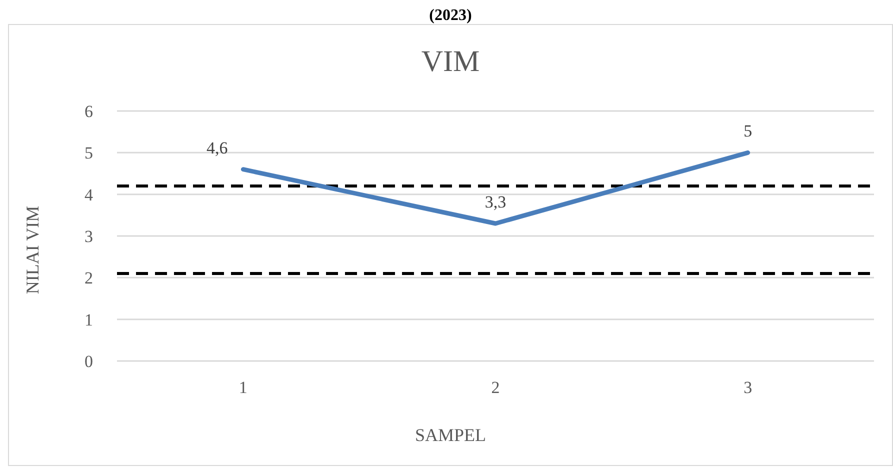  Describe the element at coordinates (243, 388) in the screenshot. I see `x-tick-label: 1` at that location.